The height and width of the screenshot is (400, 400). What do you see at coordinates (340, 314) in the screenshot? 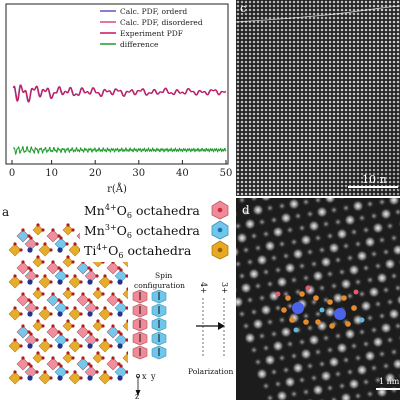
I see `cation-marker` at bounding box center [340, 314].